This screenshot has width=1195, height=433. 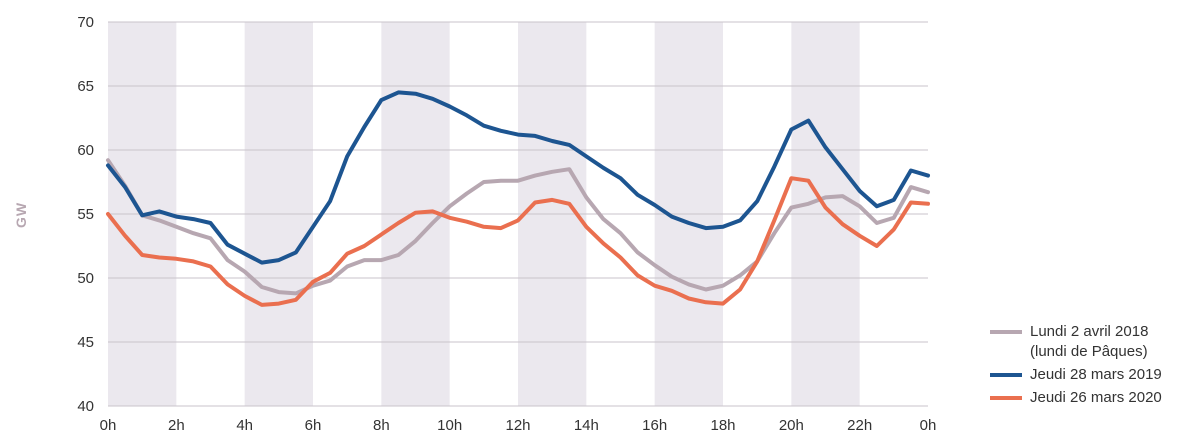 What do you see at coordinates (1096, 374) in the screenshot?
I see `legend-label: Jeudi 28 mars 2019` at bounding box center [1096, 374].